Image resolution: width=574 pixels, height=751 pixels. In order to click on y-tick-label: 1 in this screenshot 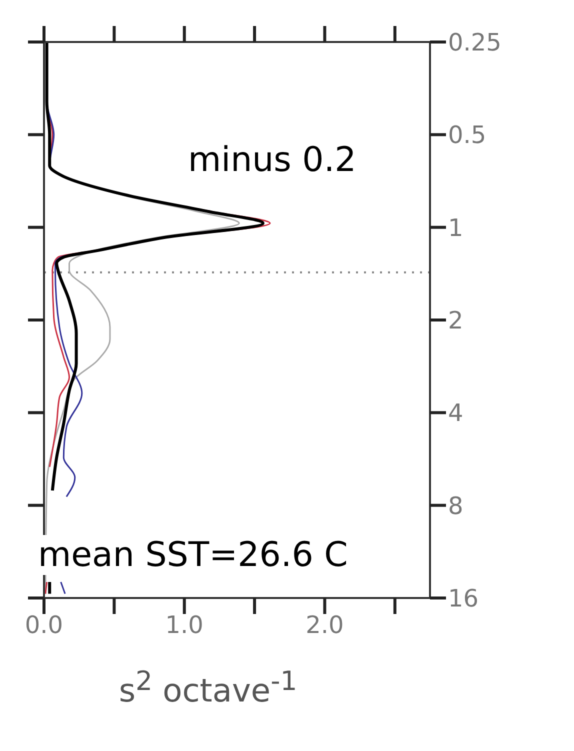, I will do `click(456, 228)`.